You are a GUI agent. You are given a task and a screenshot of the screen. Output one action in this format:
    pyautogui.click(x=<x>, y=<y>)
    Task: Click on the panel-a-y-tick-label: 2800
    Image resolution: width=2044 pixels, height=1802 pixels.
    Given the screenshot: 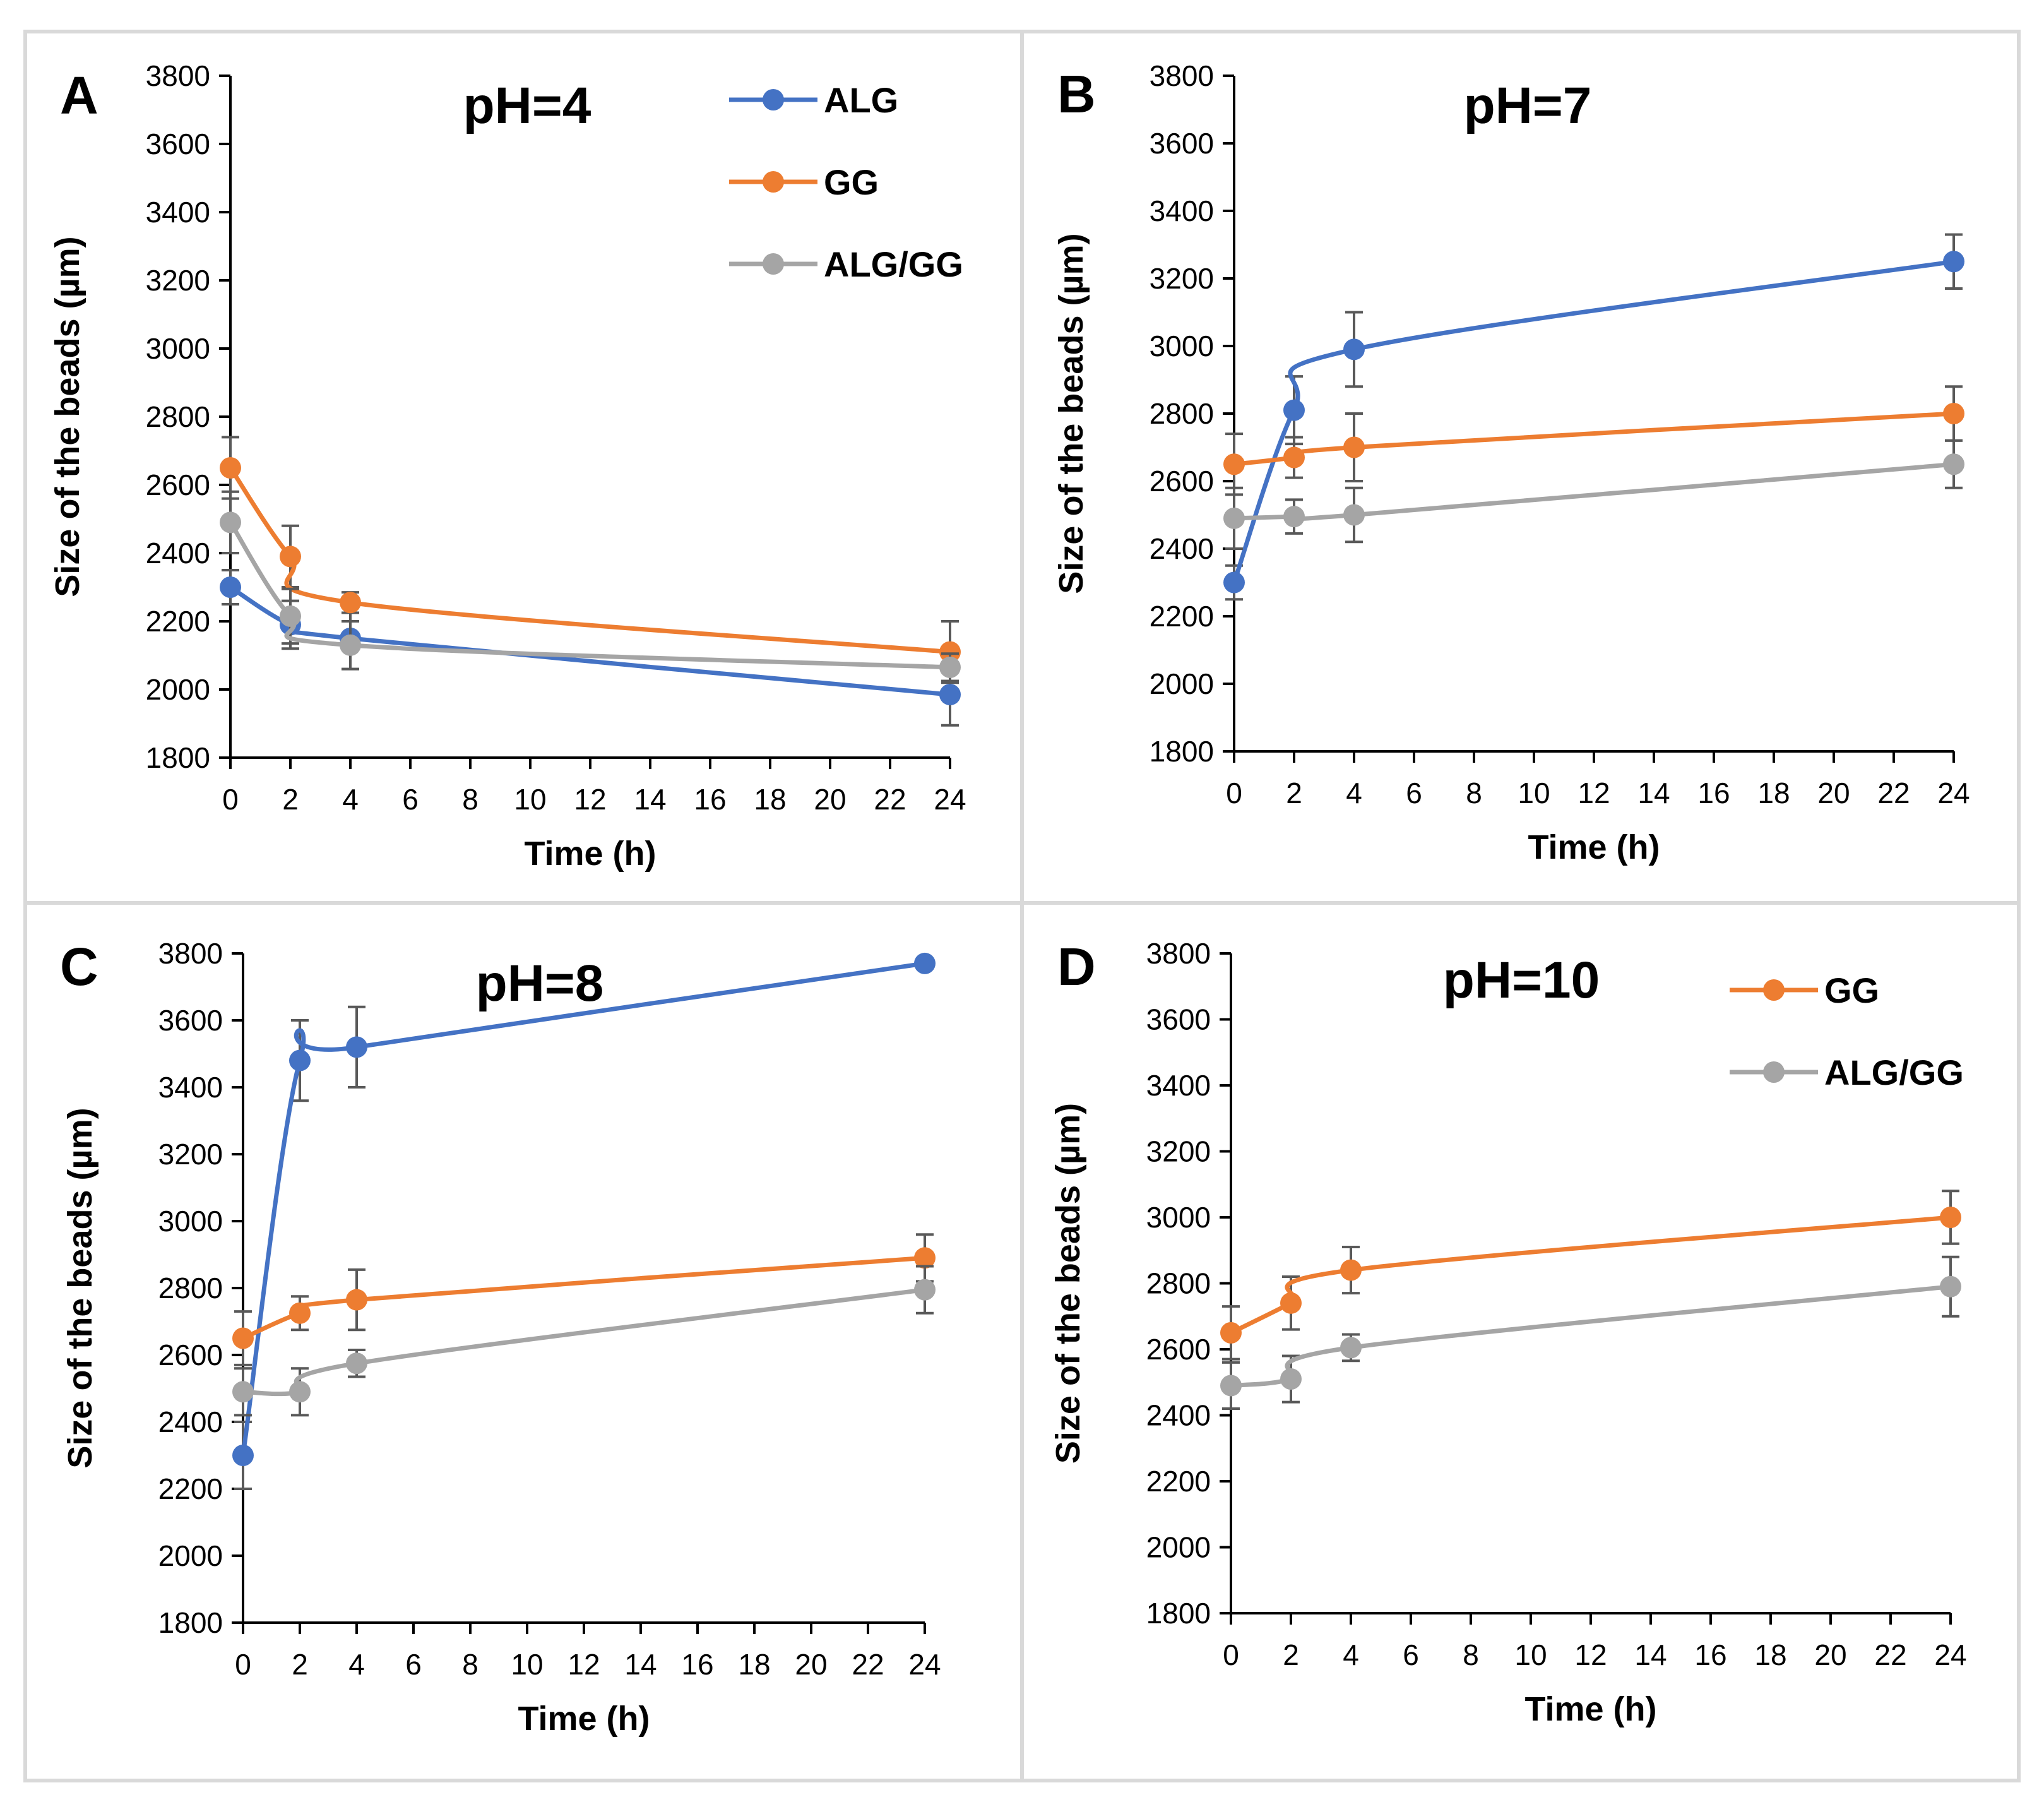 What is the action you would take?
    pyautogui.click(x=178, y=416)
    